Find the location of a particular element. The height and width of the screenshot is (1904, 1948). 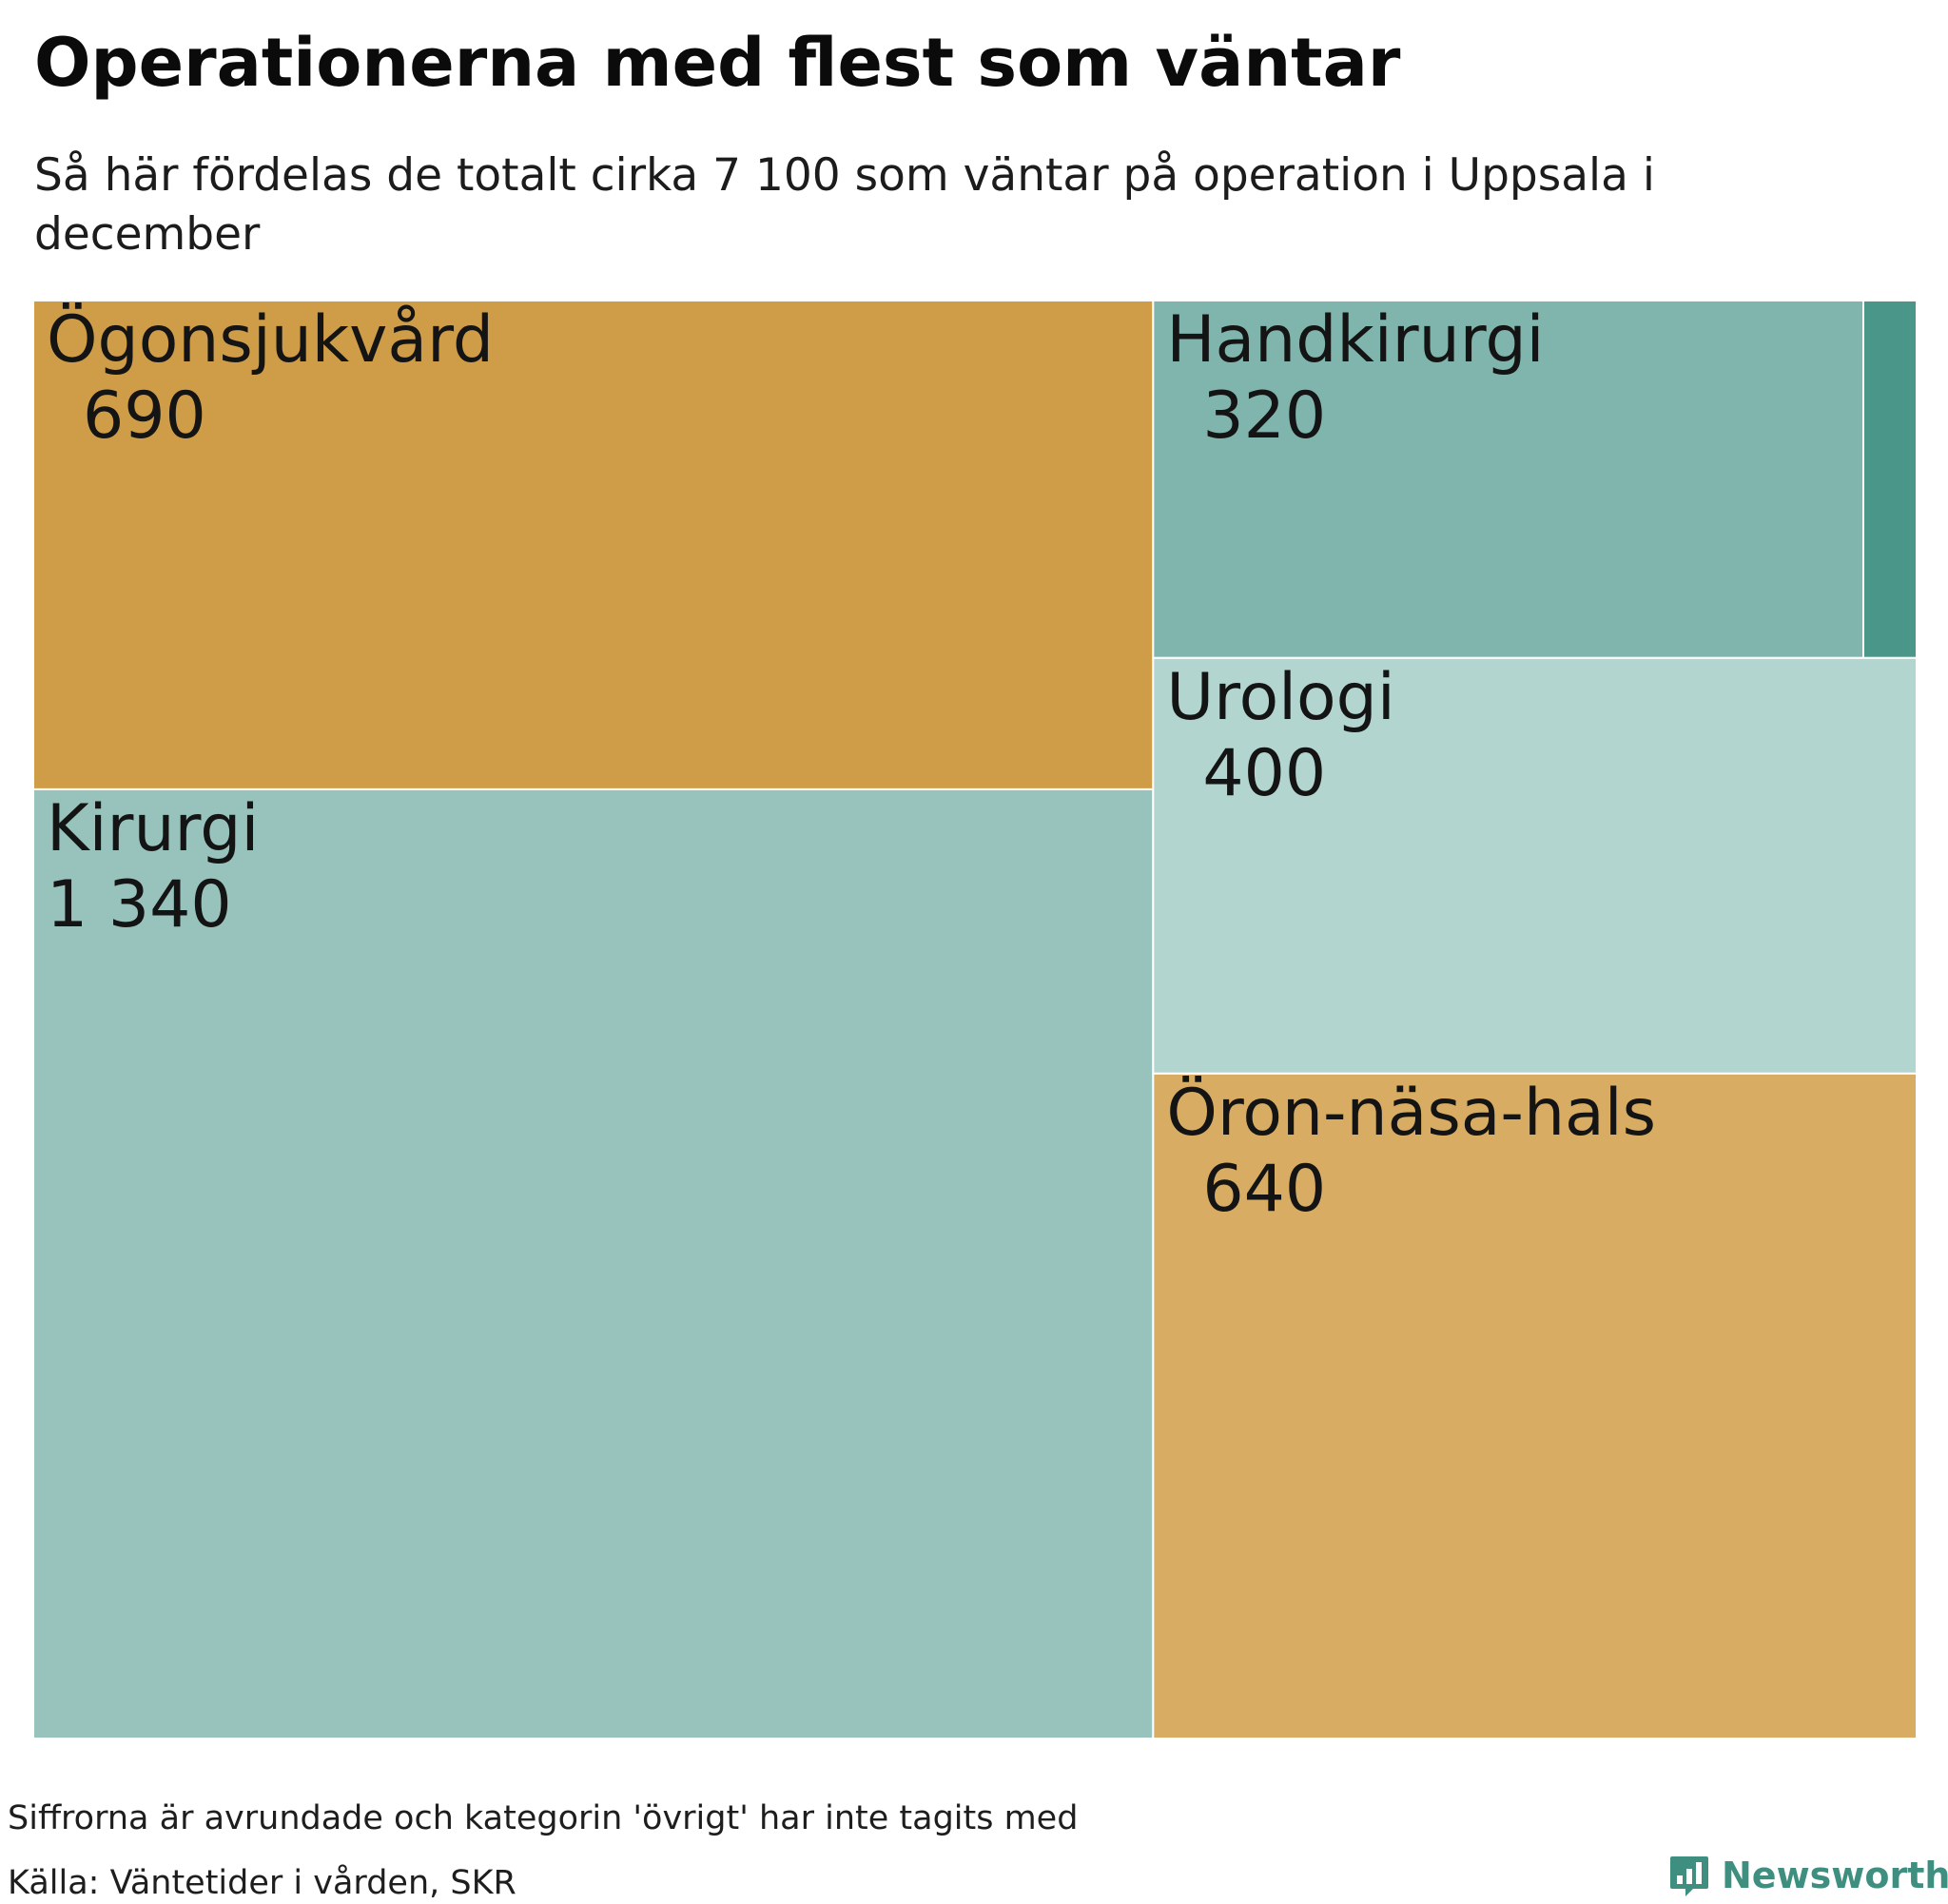

treemap-value-ogonsjukvard: 690 is located at coordinates (144, 416).